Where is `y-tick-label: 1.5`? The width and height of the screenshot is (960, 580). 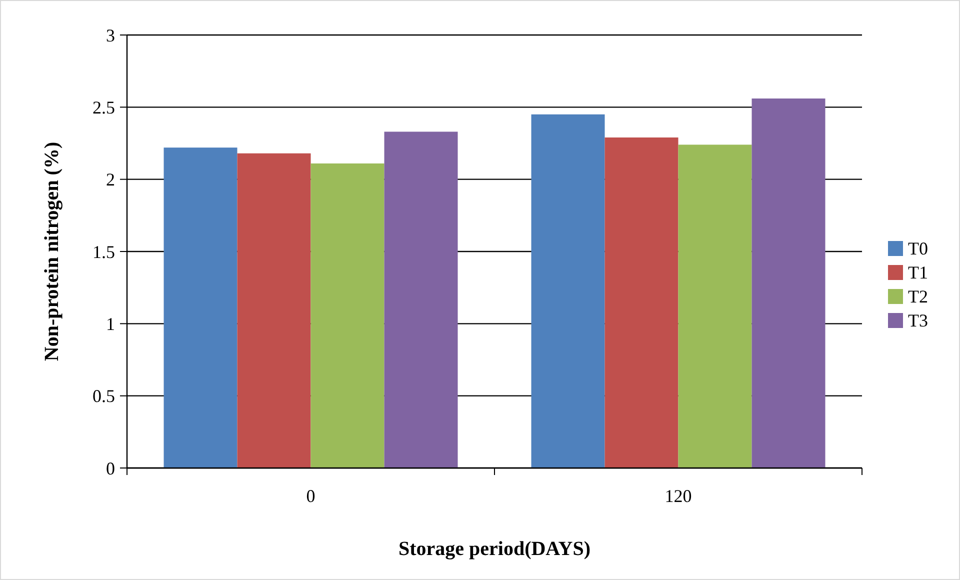 y-tick-label: 1.5 is located at coordinates (103, 252).